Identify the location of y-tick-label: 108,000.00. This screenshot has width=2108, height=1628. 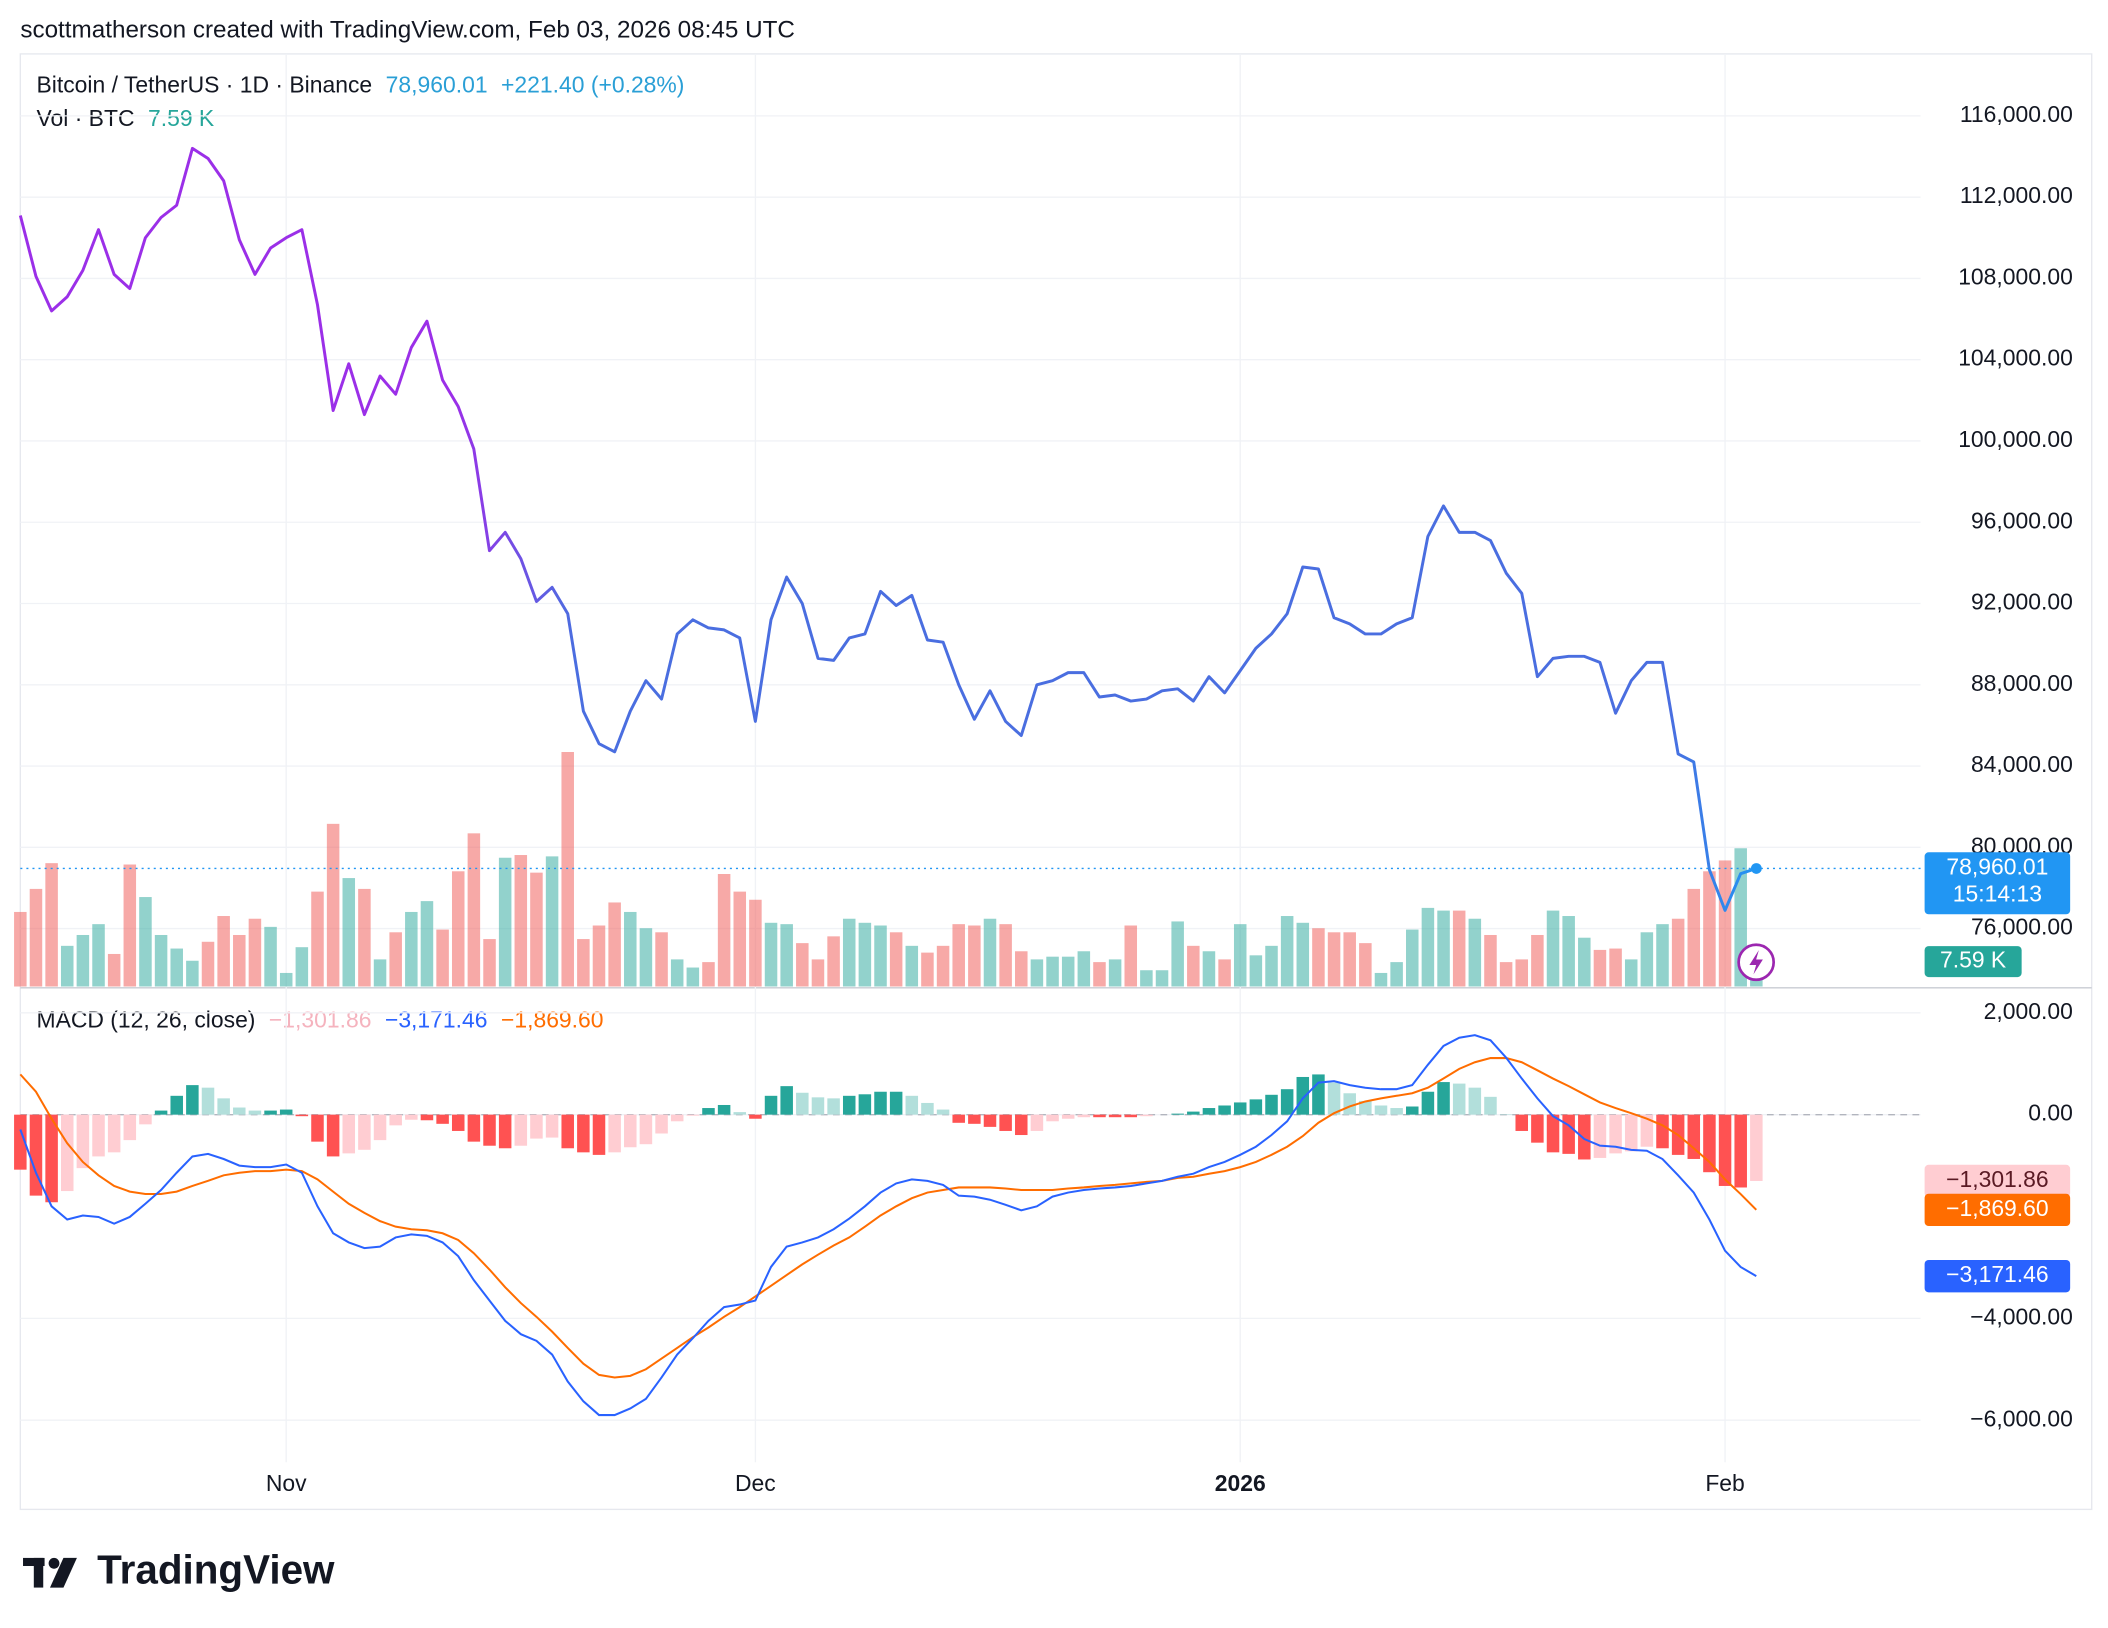
(2015, 276).